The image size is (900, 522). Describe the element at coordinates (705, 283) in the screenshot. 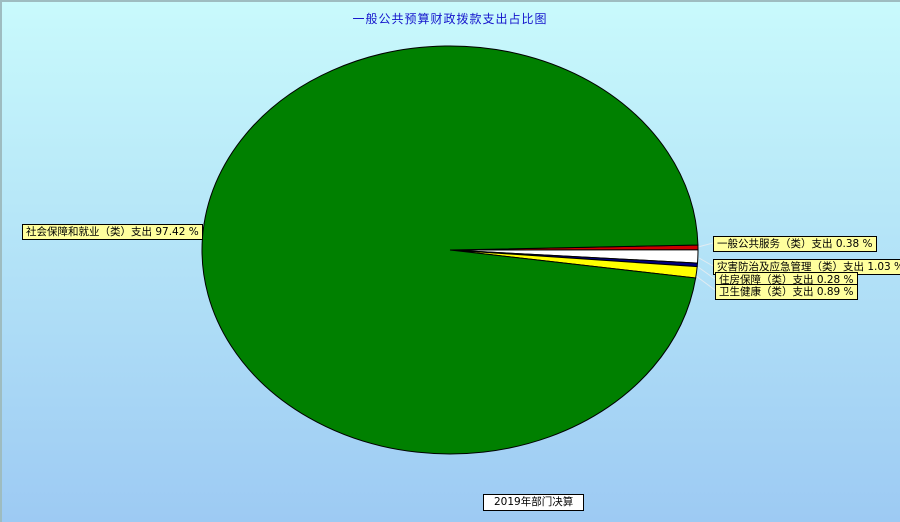

I see `leader-line-r4` at that location.